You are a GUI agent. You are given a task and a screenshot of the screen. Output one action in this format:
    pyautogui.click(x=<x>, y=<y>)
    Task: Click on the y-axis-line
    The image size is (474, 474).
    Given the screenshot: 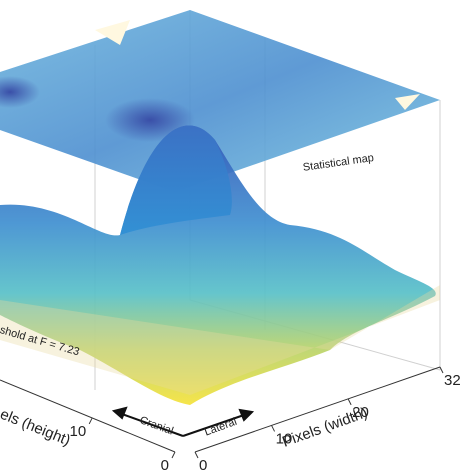 What is the action you would take?
    pyautogui.click(x=88, y=416)
    